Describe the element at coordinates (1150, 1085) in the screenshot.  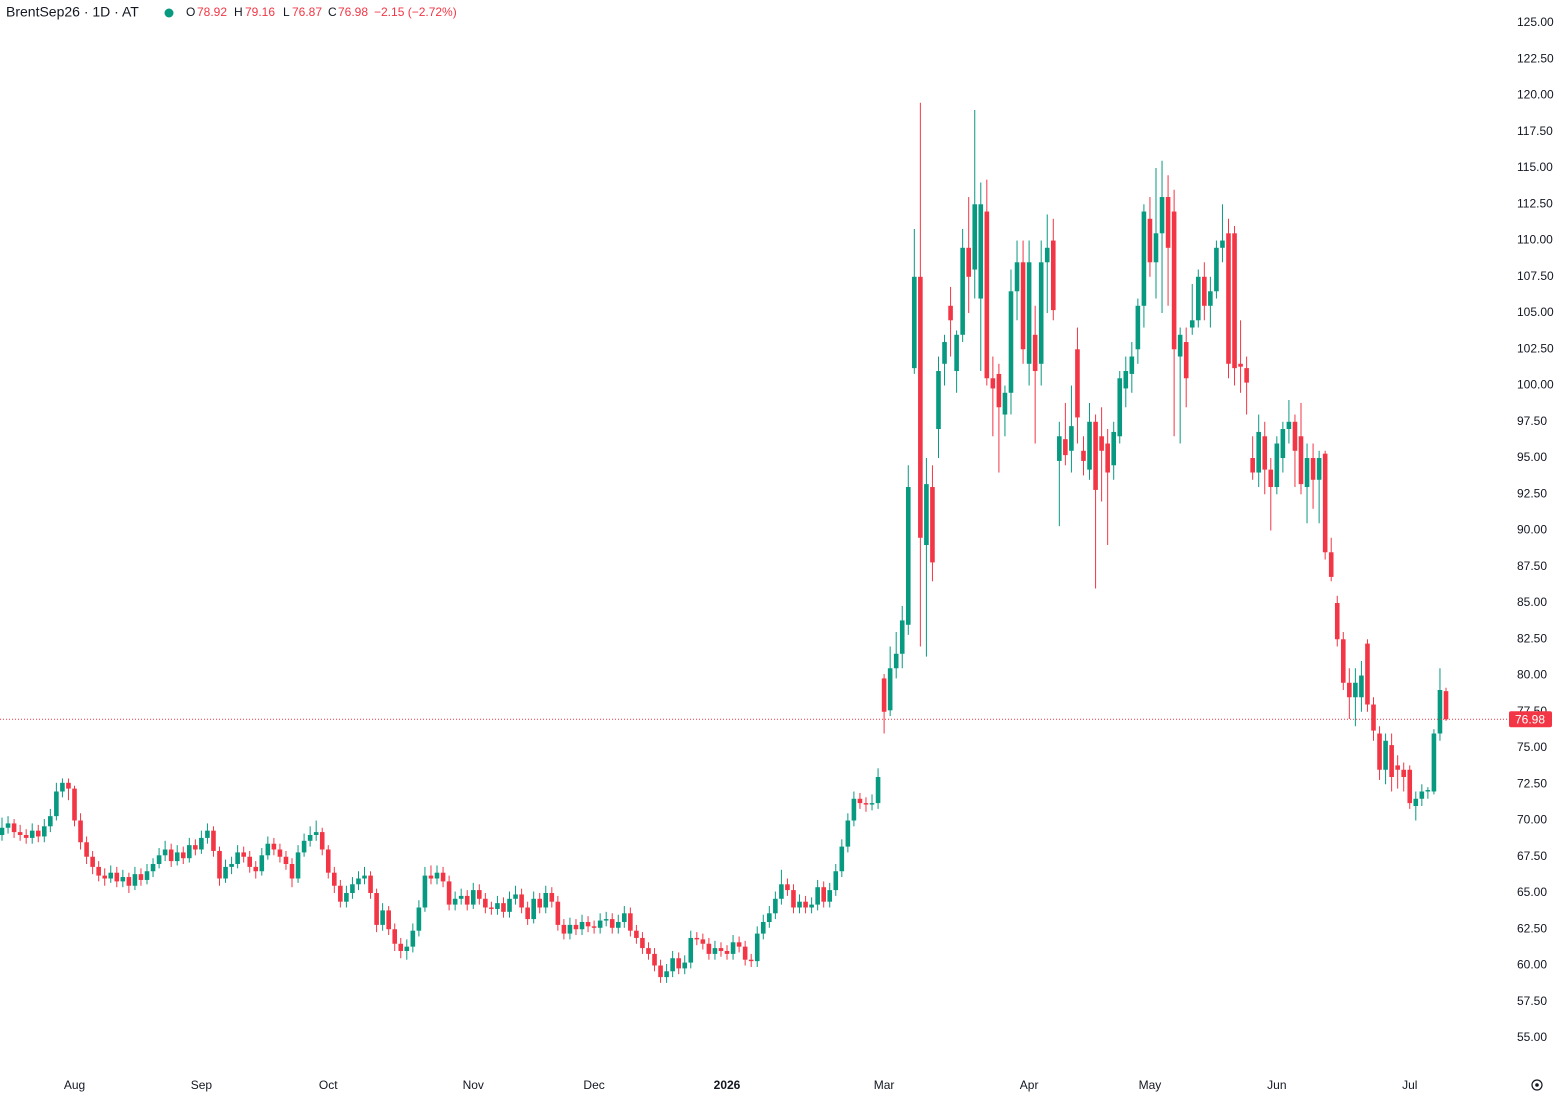
I see `x-tick-label: May` at that location.